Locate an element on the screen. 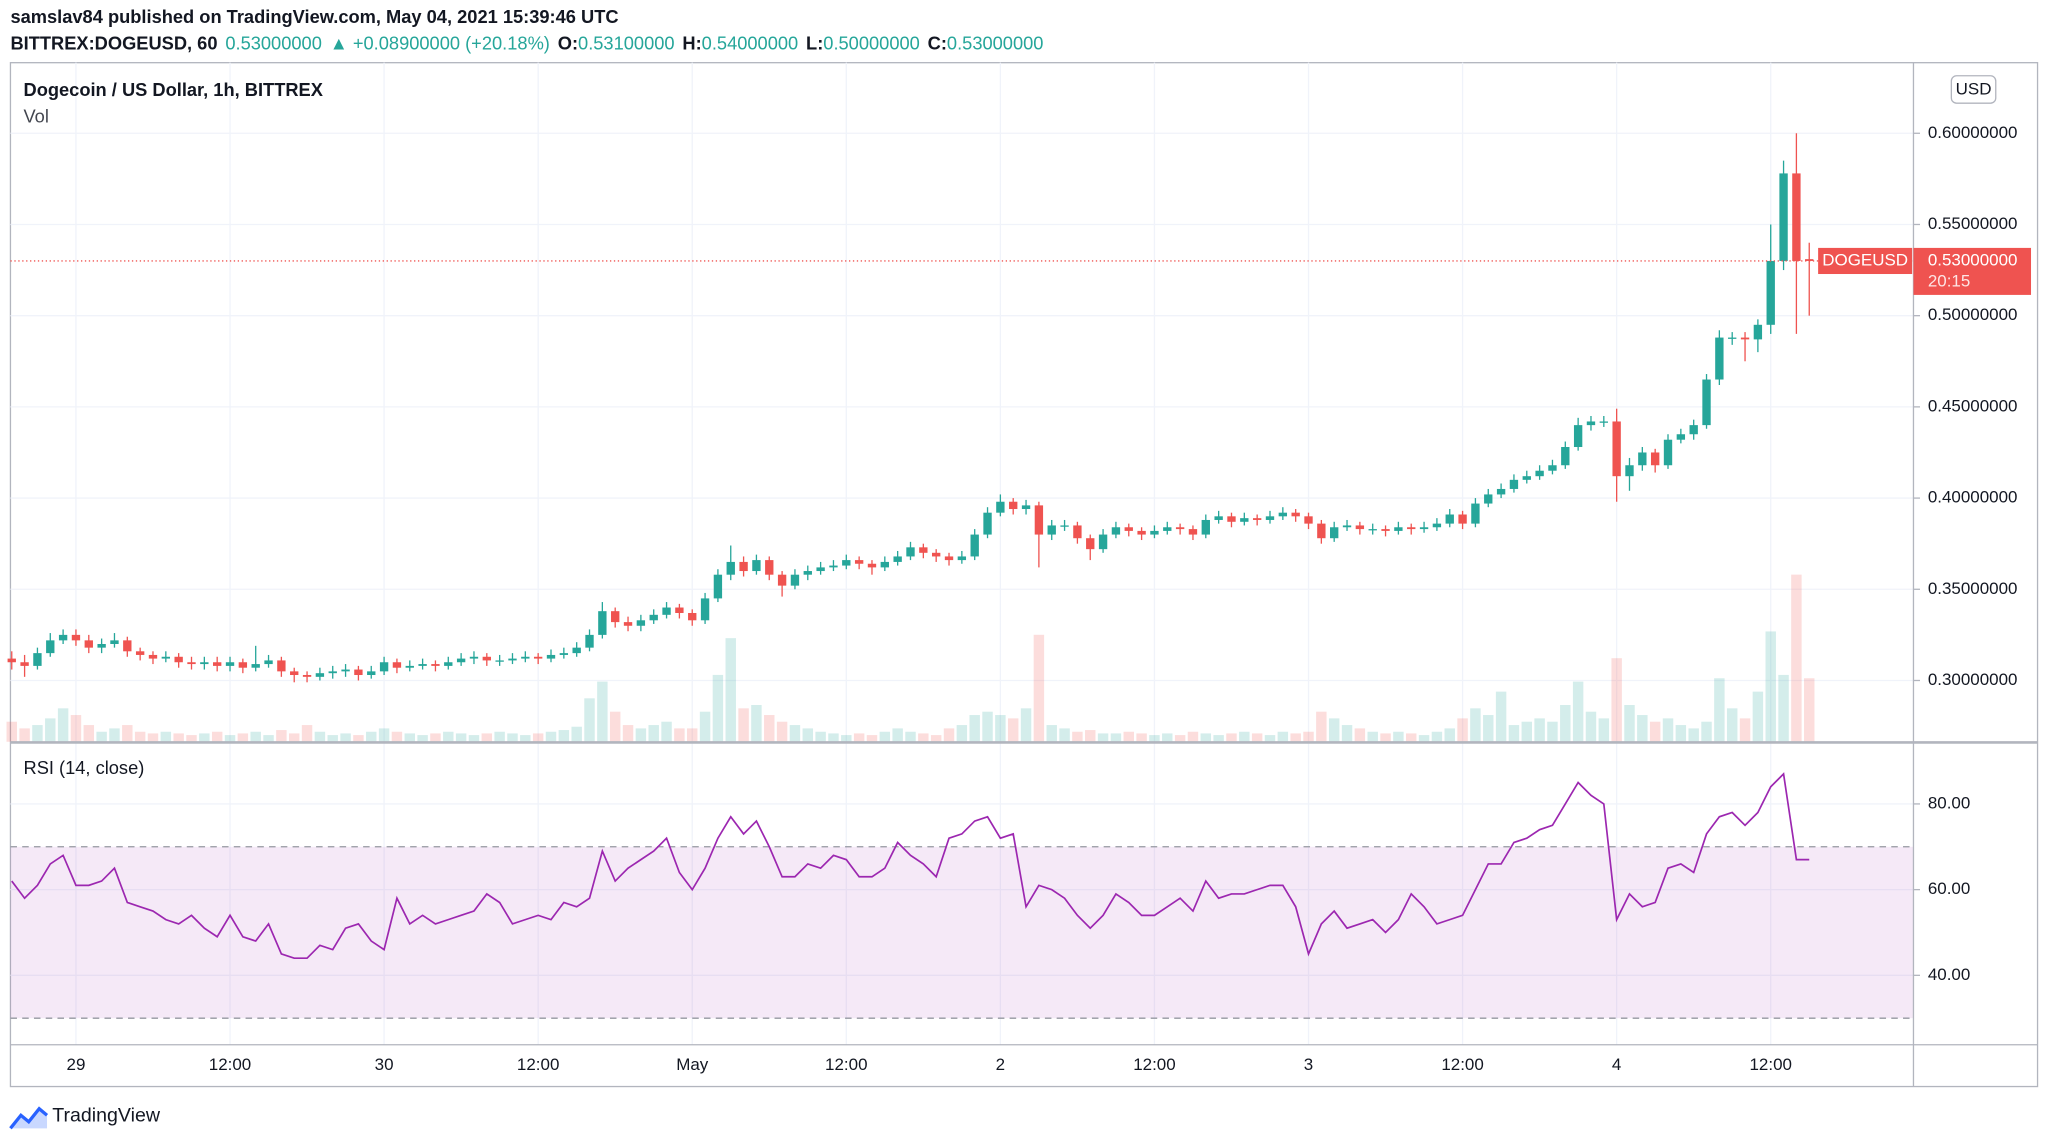  tradingview-logo is located at coordinates (29, 1118).